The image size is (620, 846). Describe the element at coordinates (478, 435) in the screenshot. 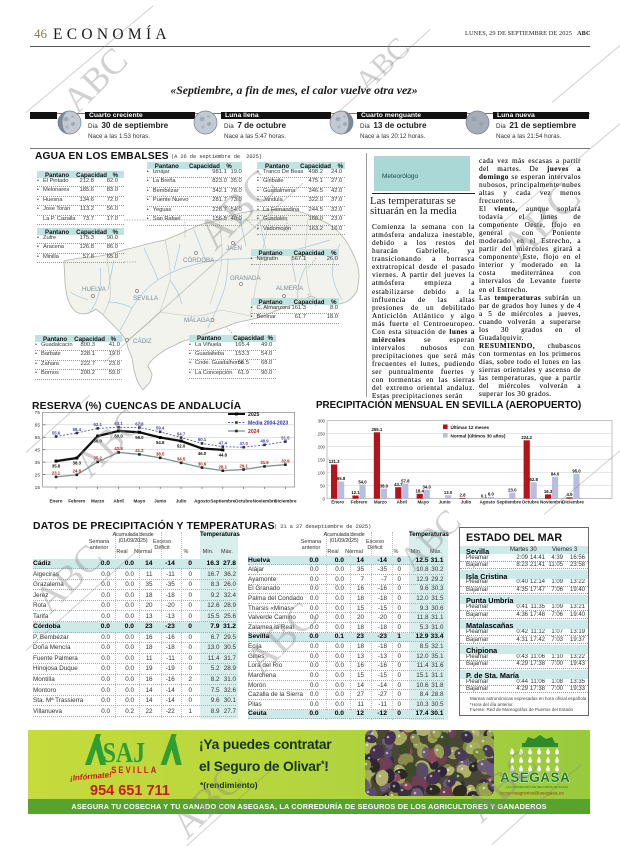

I see `svg-text: Normal (últimos 30 años)` at that location.